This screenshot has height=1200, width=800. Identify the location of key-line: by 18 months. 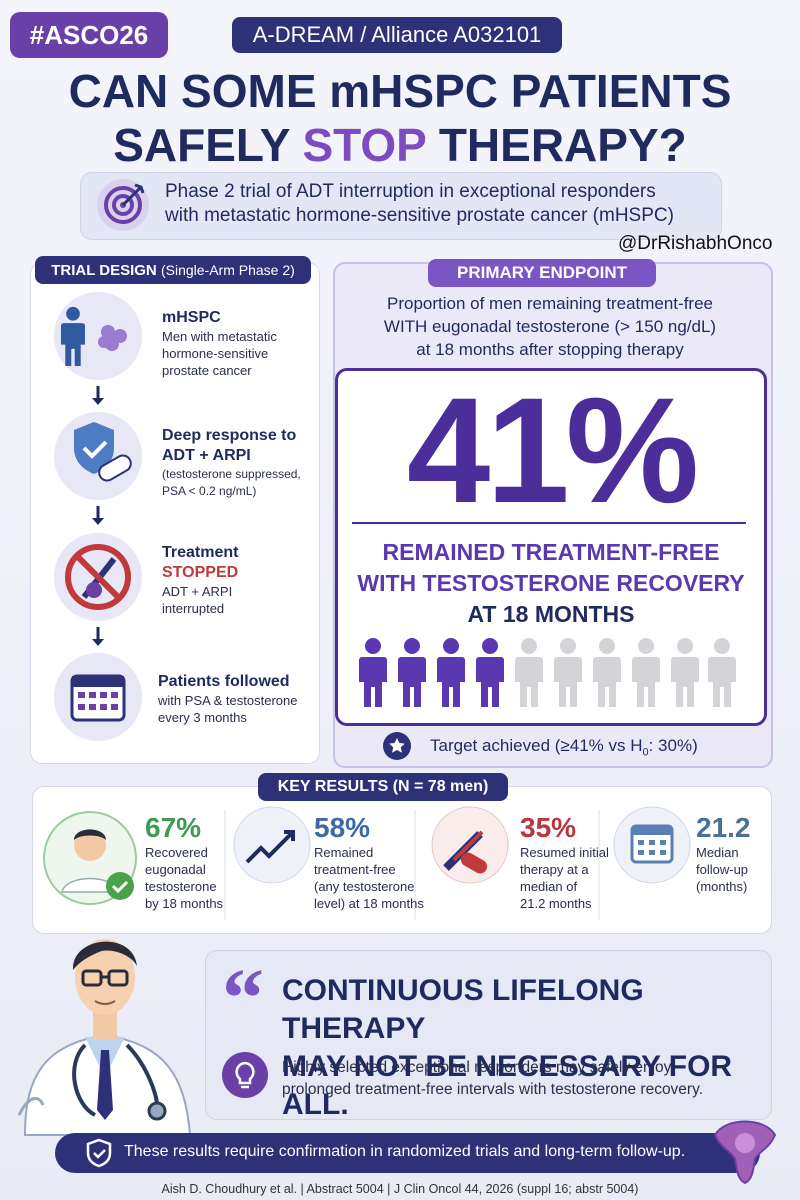
(184, 903).